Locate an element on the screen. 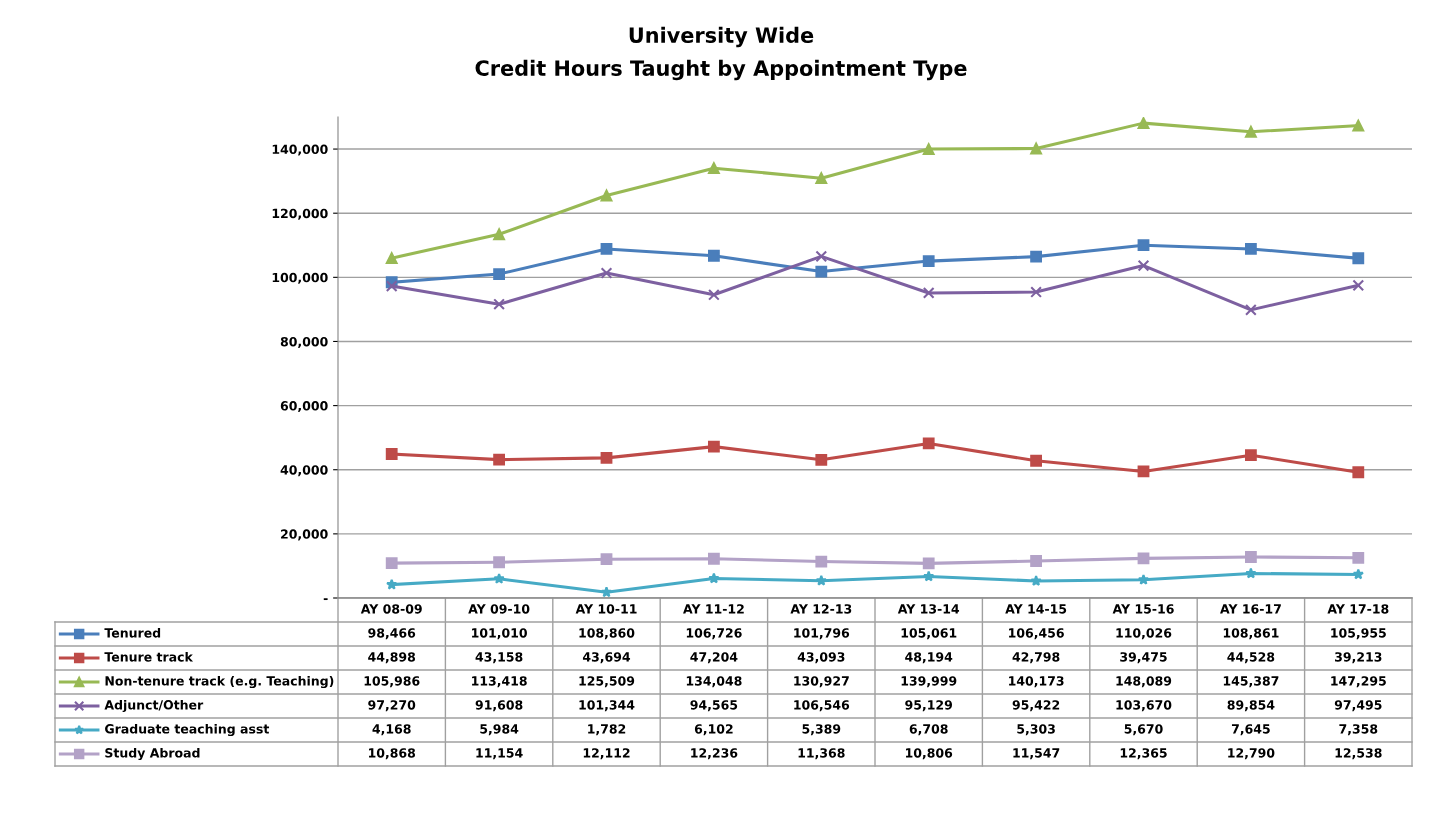 This screenshot has width=1442, height=824. y-tick-label: 60,000 is located at coordinates (304, 407).